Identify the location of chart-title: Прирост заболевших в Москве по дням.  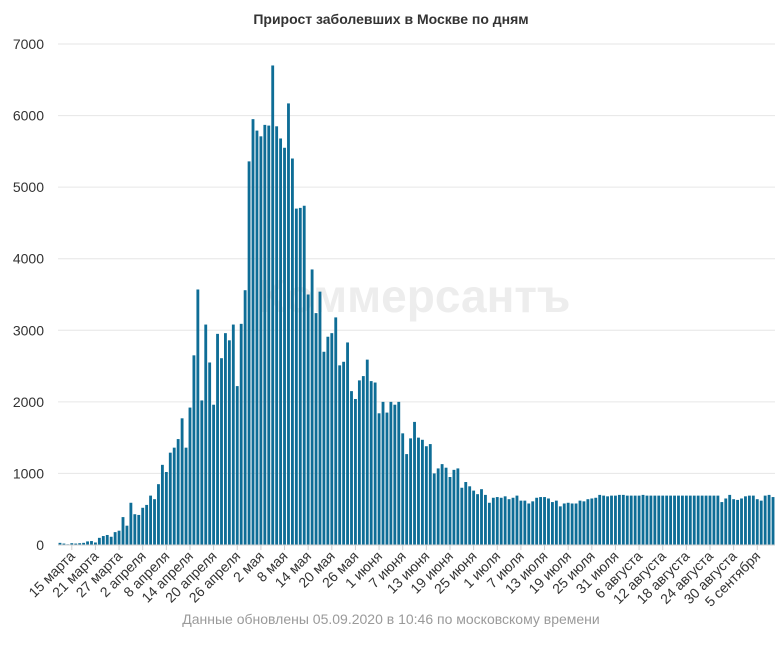
(391, 19).